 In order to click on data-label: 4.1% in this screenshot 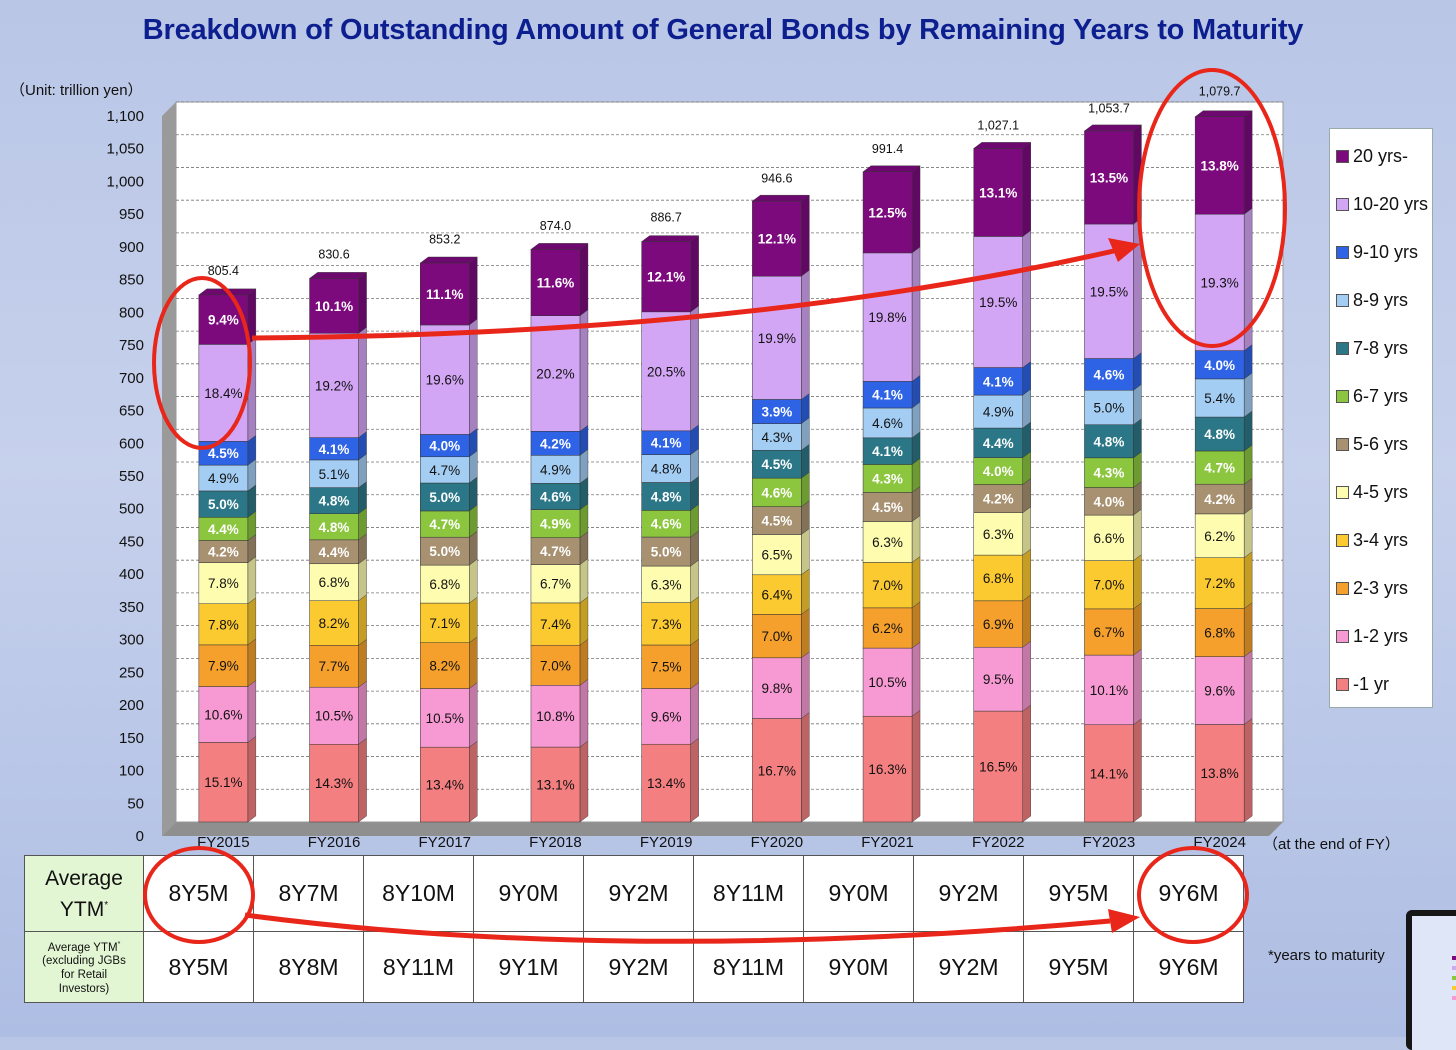, I will do `click(887, 451)`.